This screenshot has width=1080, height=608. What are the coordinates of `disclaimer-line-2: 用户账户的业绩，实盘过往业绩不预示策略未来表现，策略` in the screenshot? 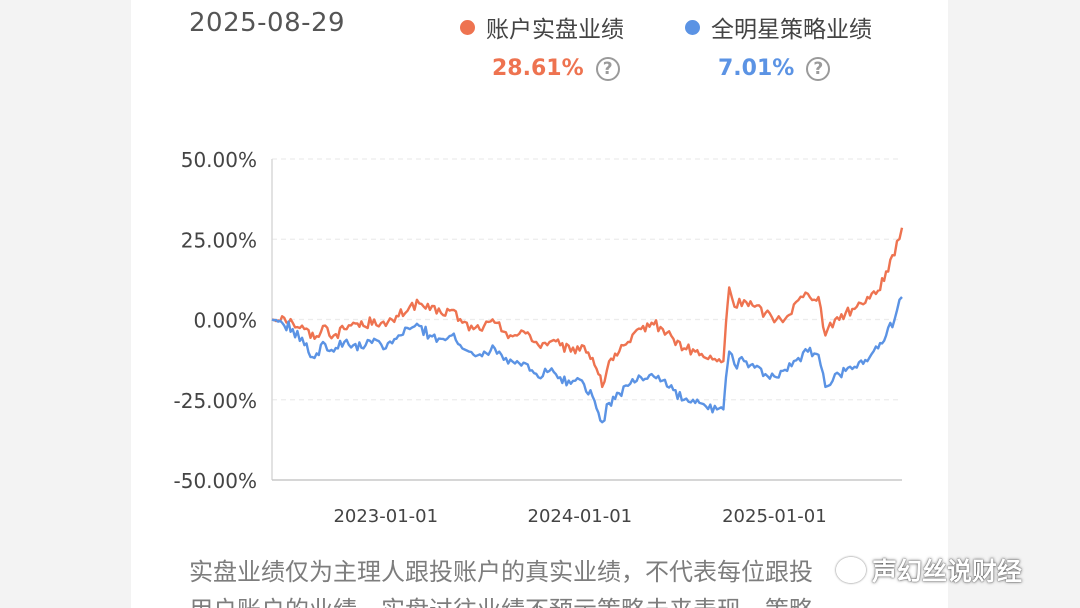 It's located at (539, 599).